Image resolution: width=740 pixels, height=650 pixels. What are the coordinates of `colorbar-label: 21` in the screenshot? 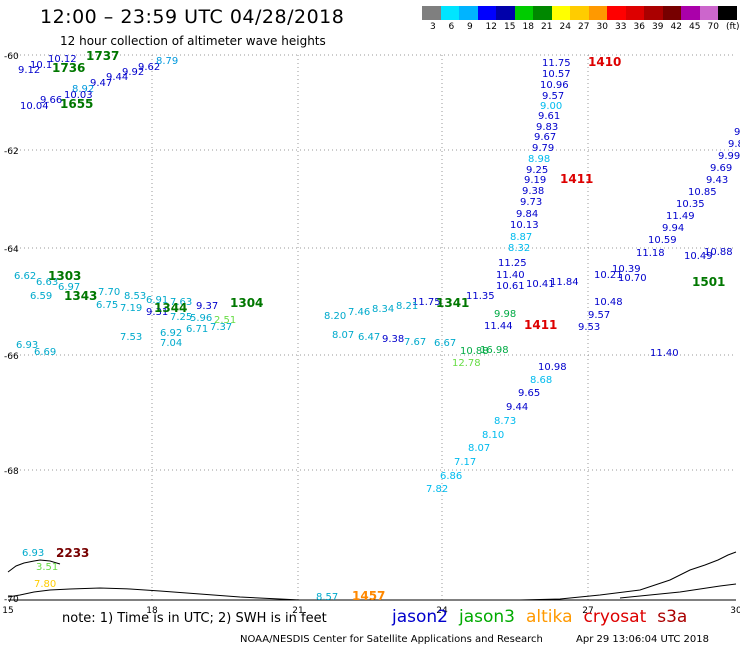 It's located at (547, 27).